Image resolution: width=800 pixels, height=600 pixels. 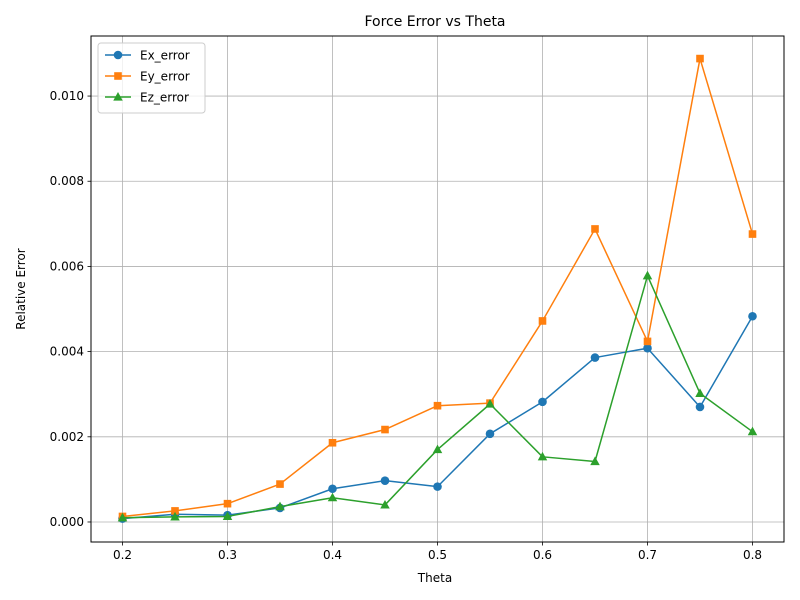 I want to click on x-tick-label: 0.4, so click(x=332, y=555).